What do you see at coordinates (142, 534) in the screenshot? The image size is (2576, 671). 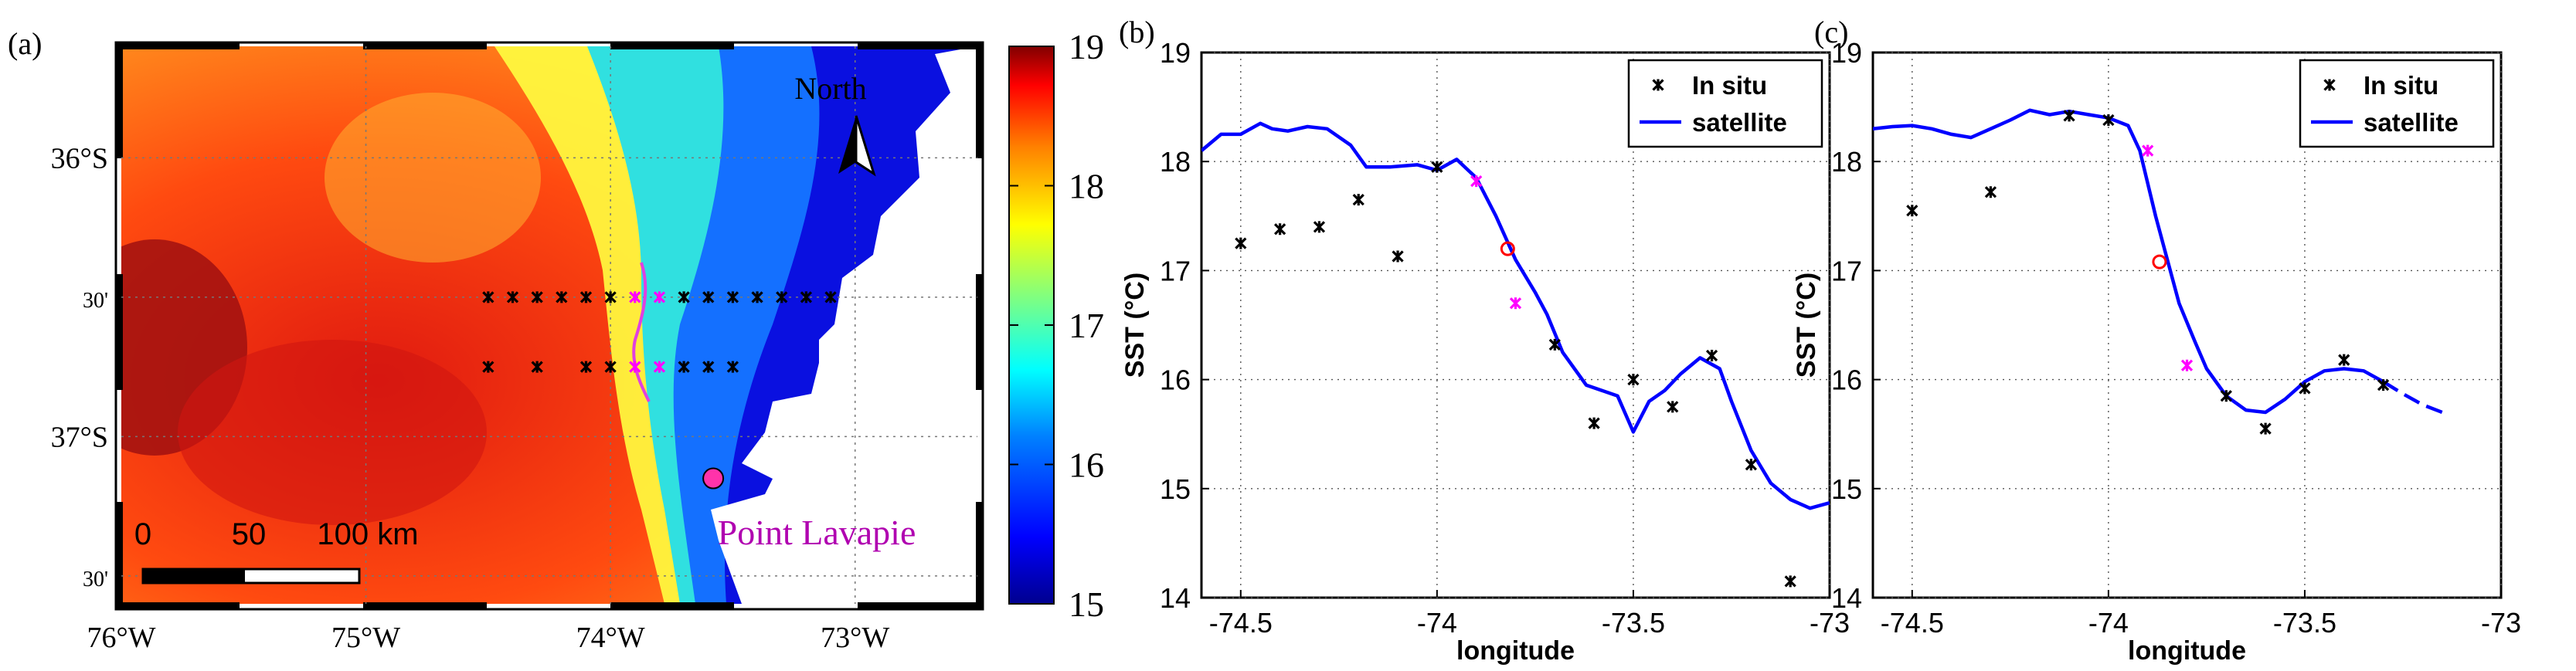 I see `scale-tick-0: 0` at bounding box center [142, 534].